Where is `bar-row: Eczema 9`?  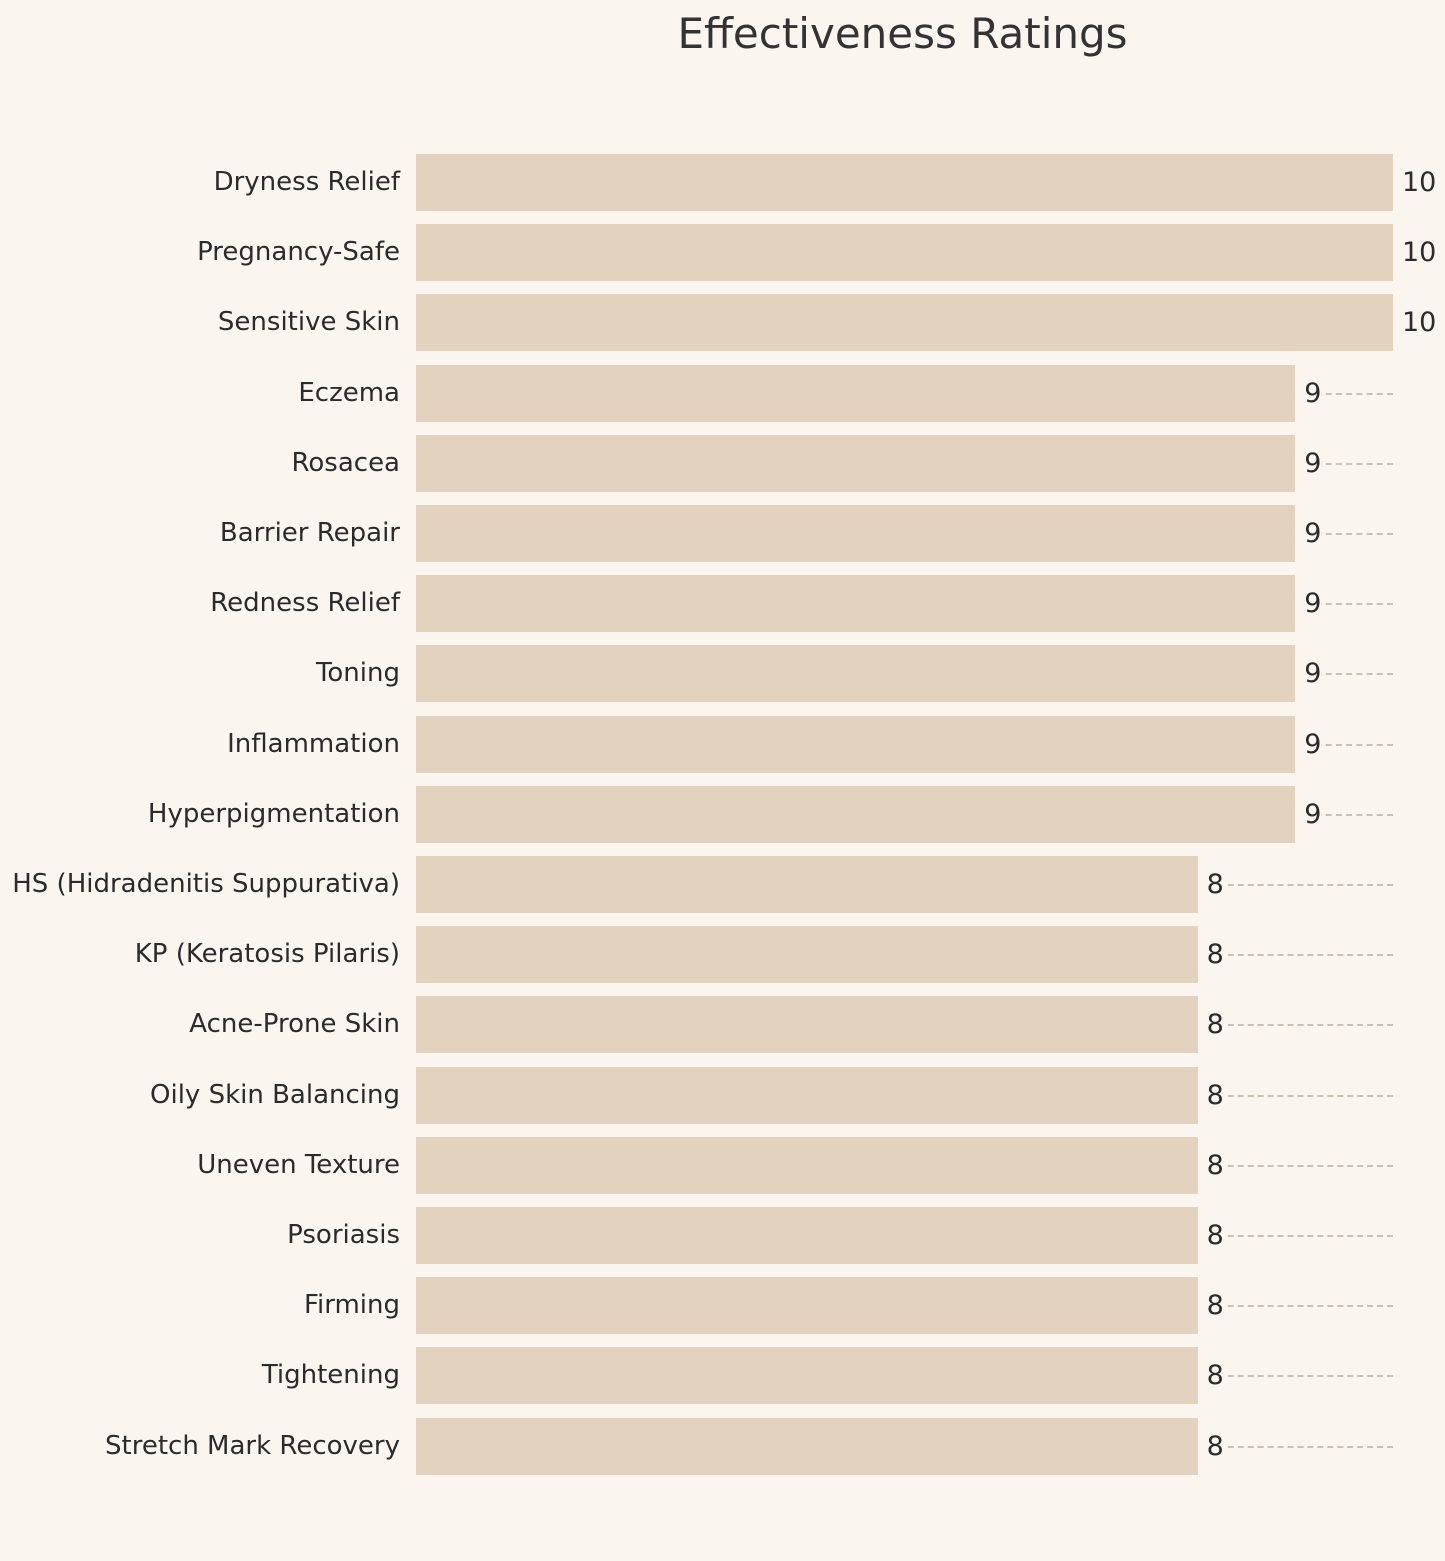
bar-row: Eczema 9 is located at coordinates (722, 393).